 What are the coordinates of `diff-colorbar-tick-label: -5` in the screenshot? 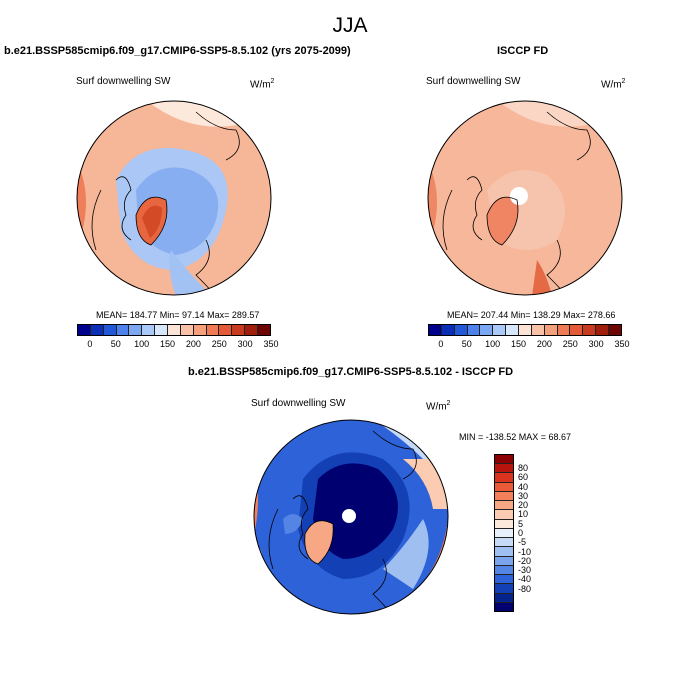 It's located at (522, 542).